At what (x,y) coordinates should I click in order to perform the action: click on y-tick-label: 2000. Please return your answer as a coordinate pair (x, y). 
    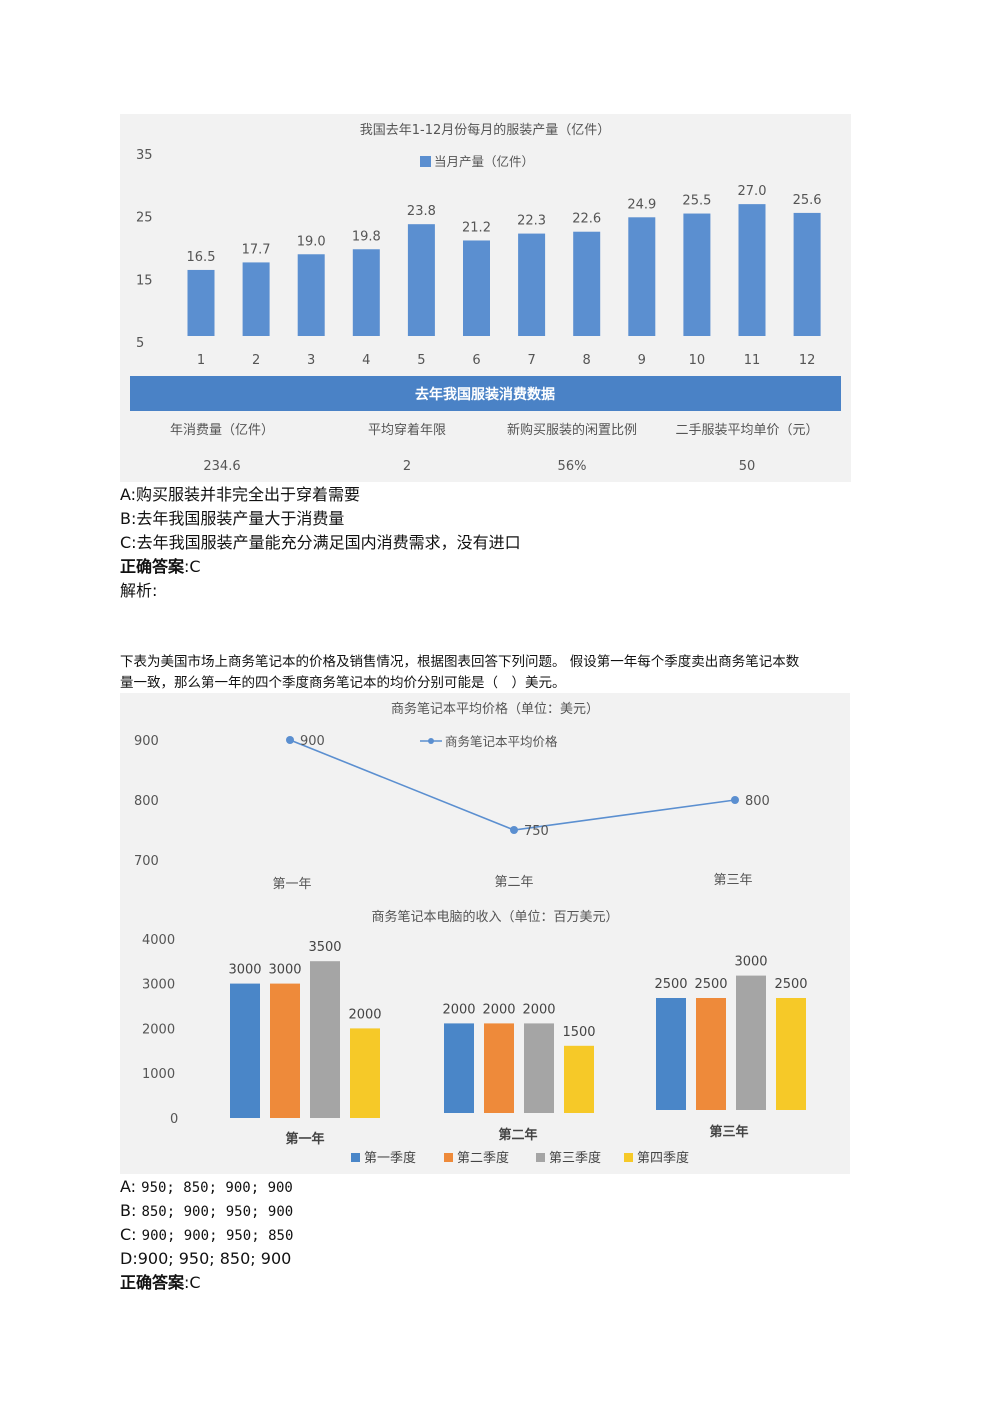
    Looking at the image, I should click on (158, 1029).